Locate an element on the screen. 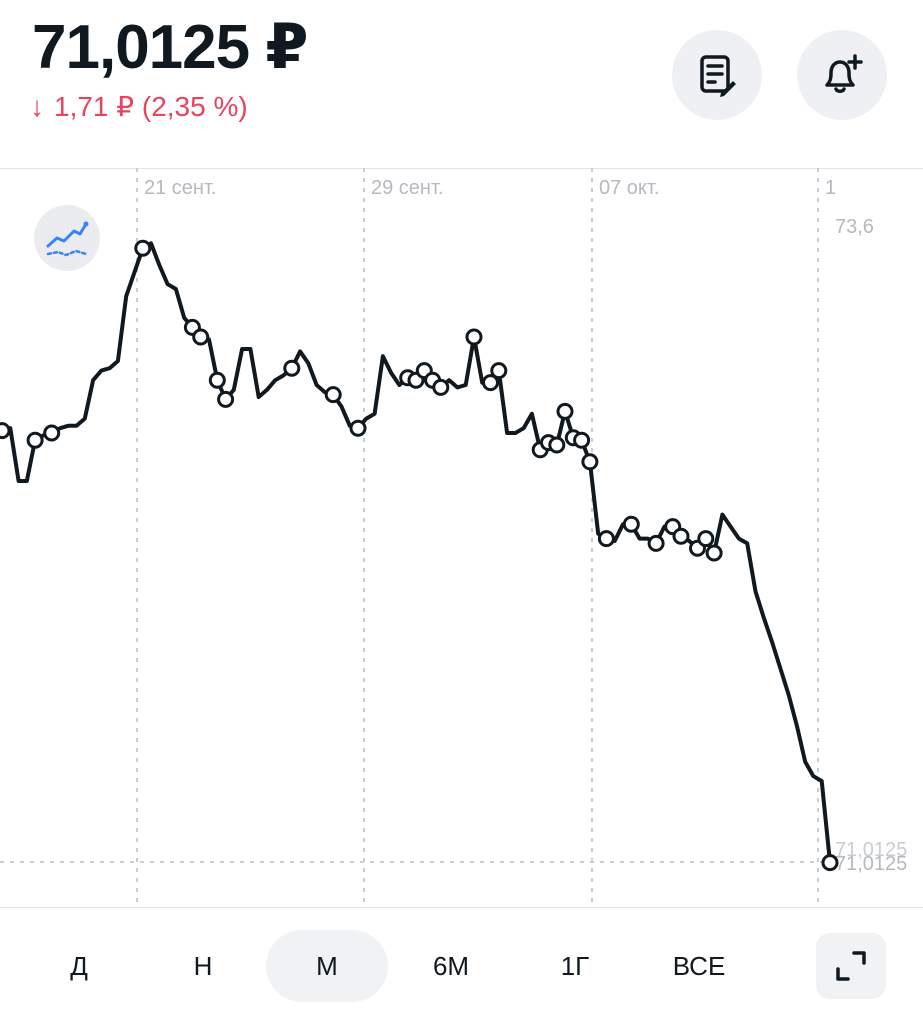 Image resolution: width=923 pixels, height=1024 pixels. expand-chart-button is located at coordinates (851, 966).